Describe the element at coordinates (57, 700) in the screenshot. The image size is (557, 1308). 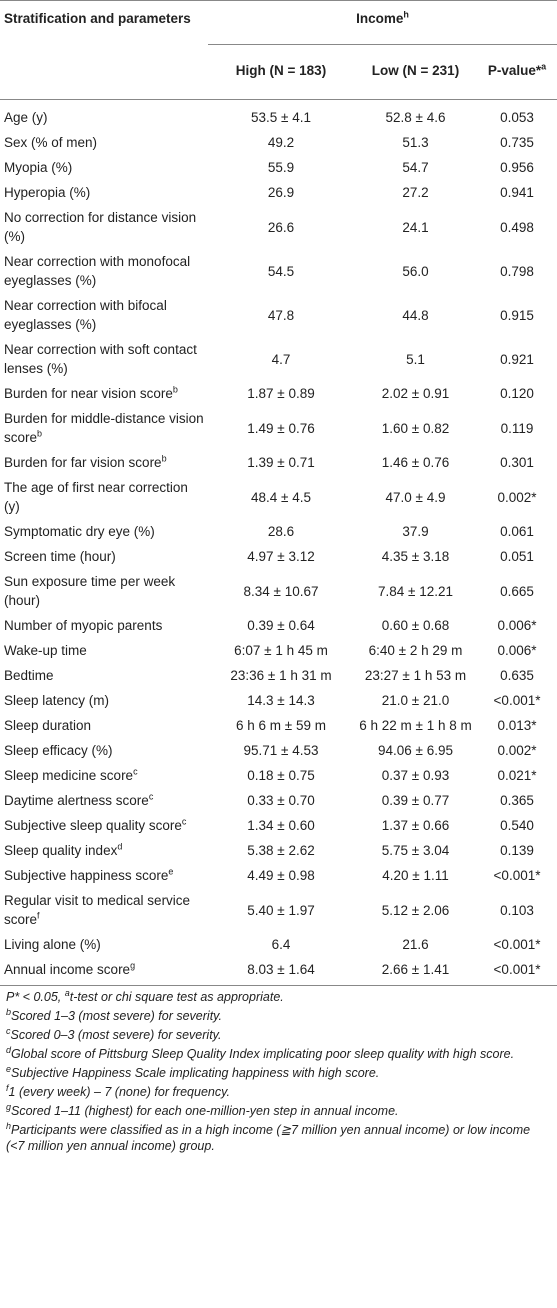
I see `row-label: Sleep latency (m)` at that location.